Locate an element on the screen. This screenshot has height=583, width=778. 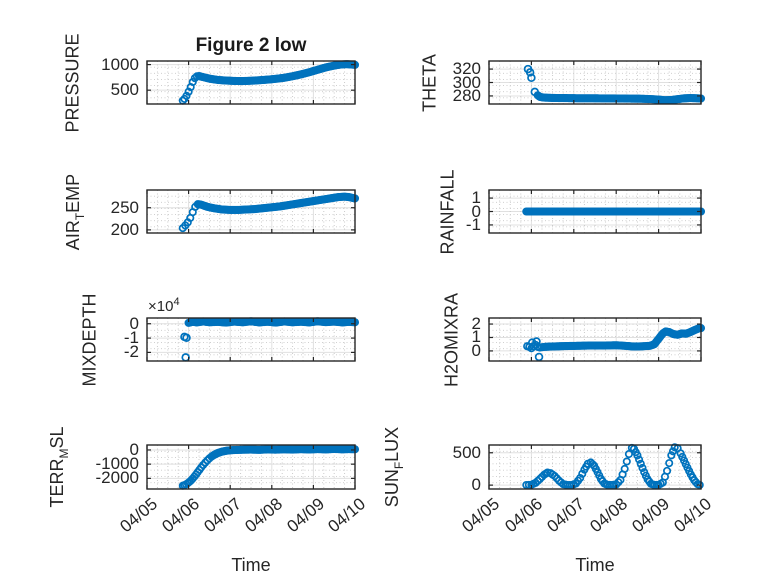
subplot-theta is located at coordinates (597, 82).